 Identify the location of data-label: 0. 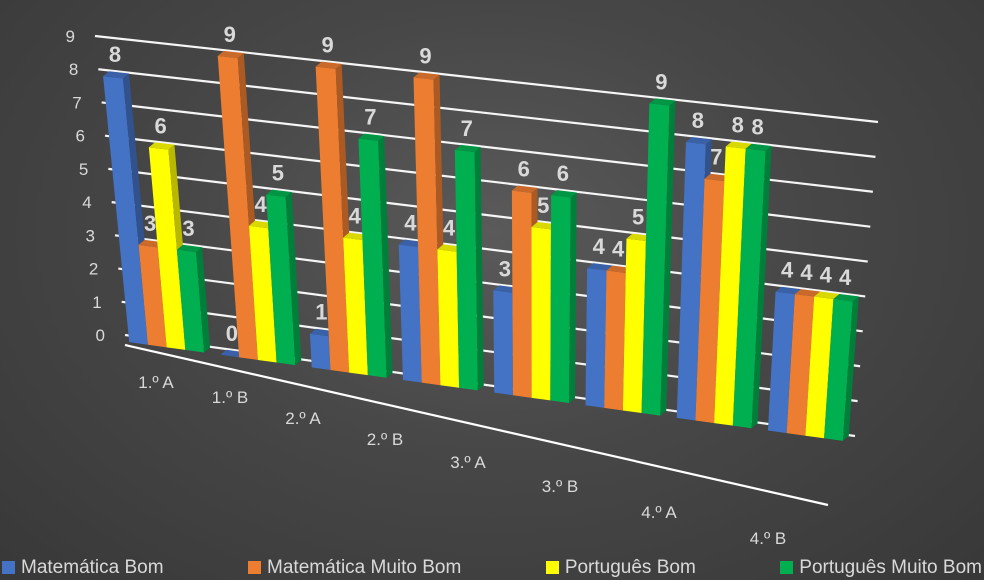
(232, 333).